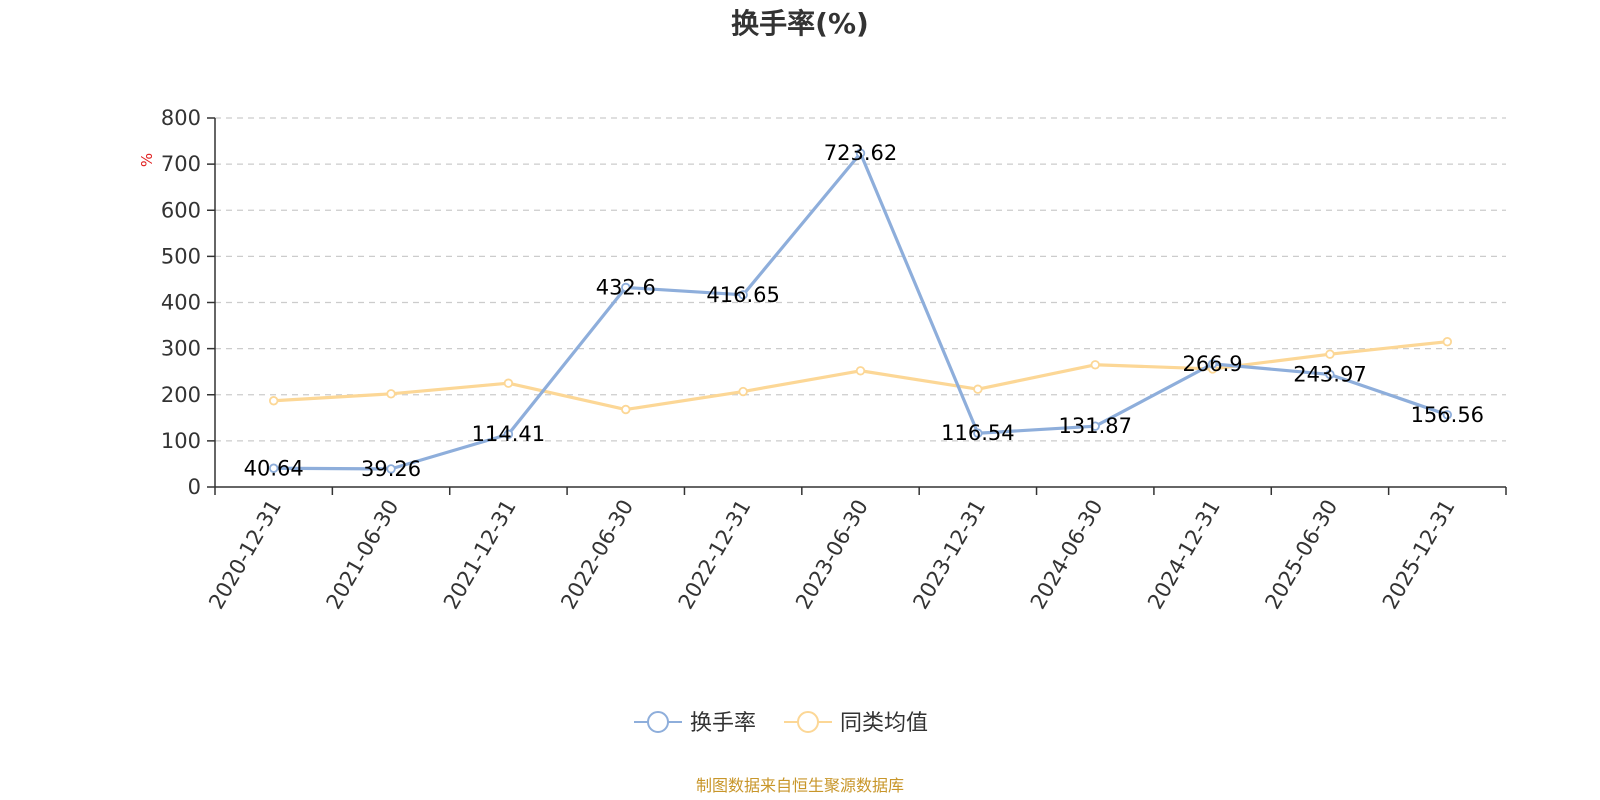 This screenshot has height=800, width=1600. I want to click on legend-label: 换手率, so click(723, 723).